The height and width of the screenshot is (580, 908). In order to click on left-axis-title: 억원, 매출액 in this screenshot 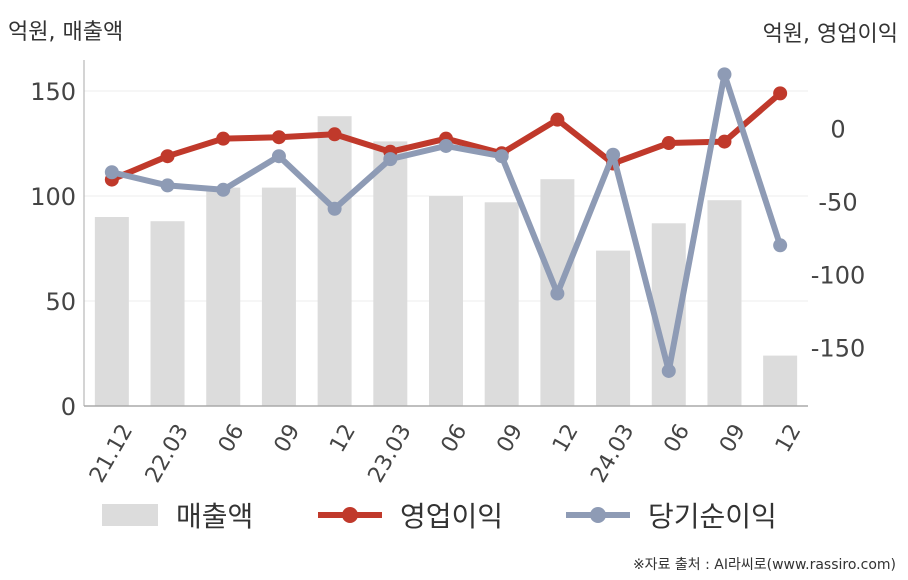, I will do `click(66, 32)`.